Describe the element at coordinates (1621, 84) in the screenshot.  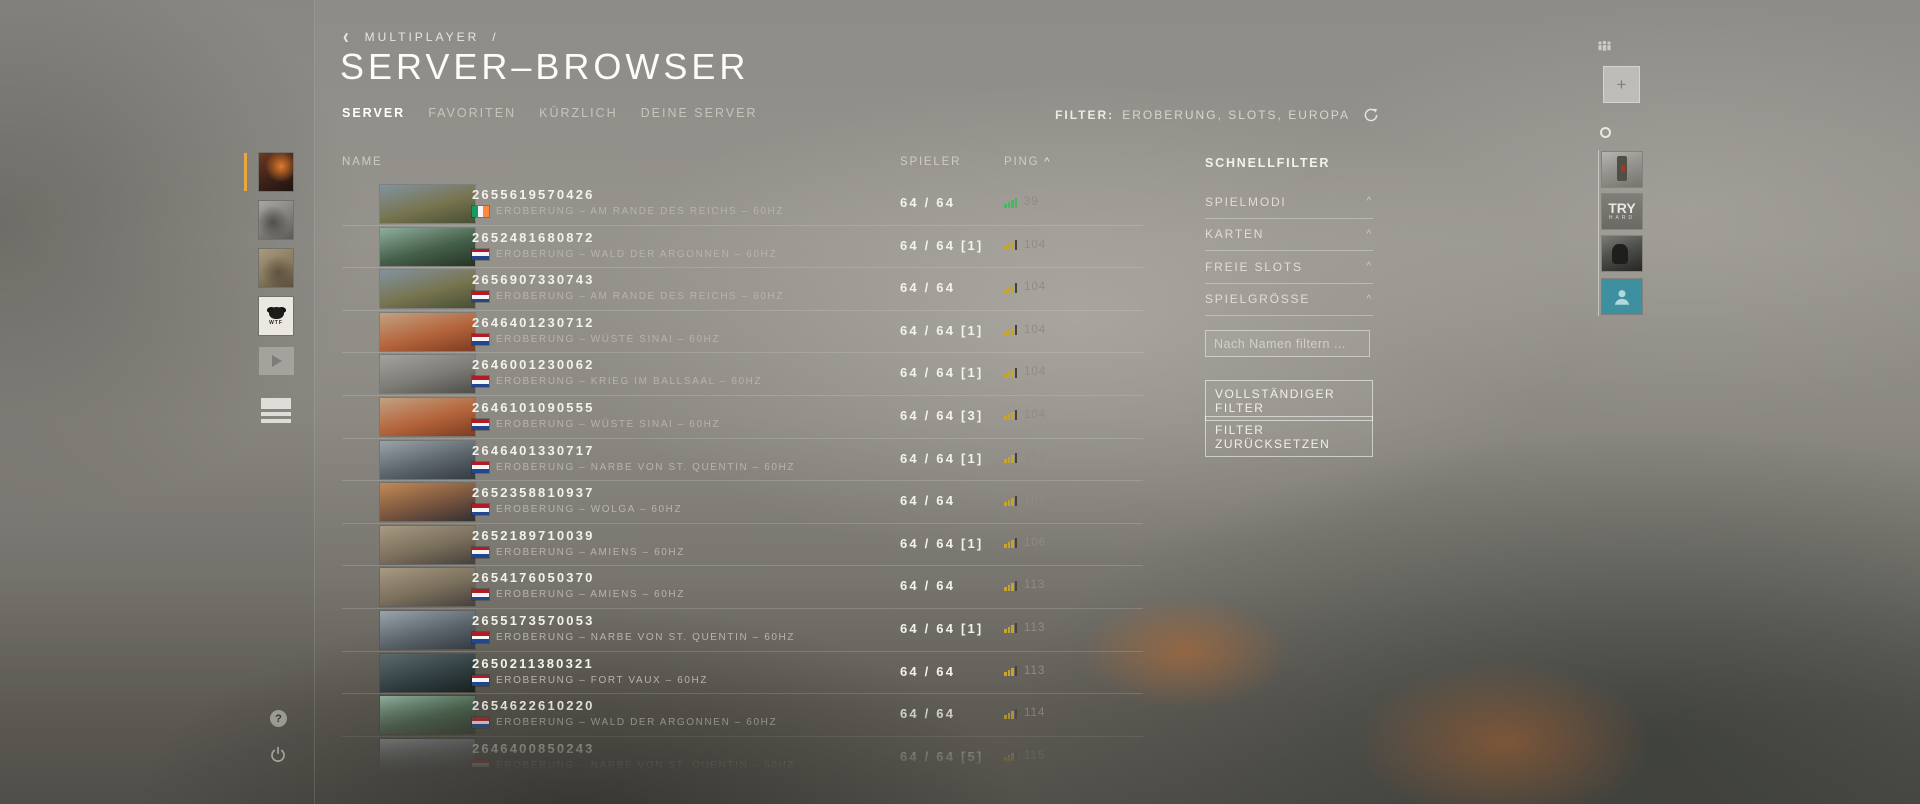
I see `add-member-button: +` at that location.